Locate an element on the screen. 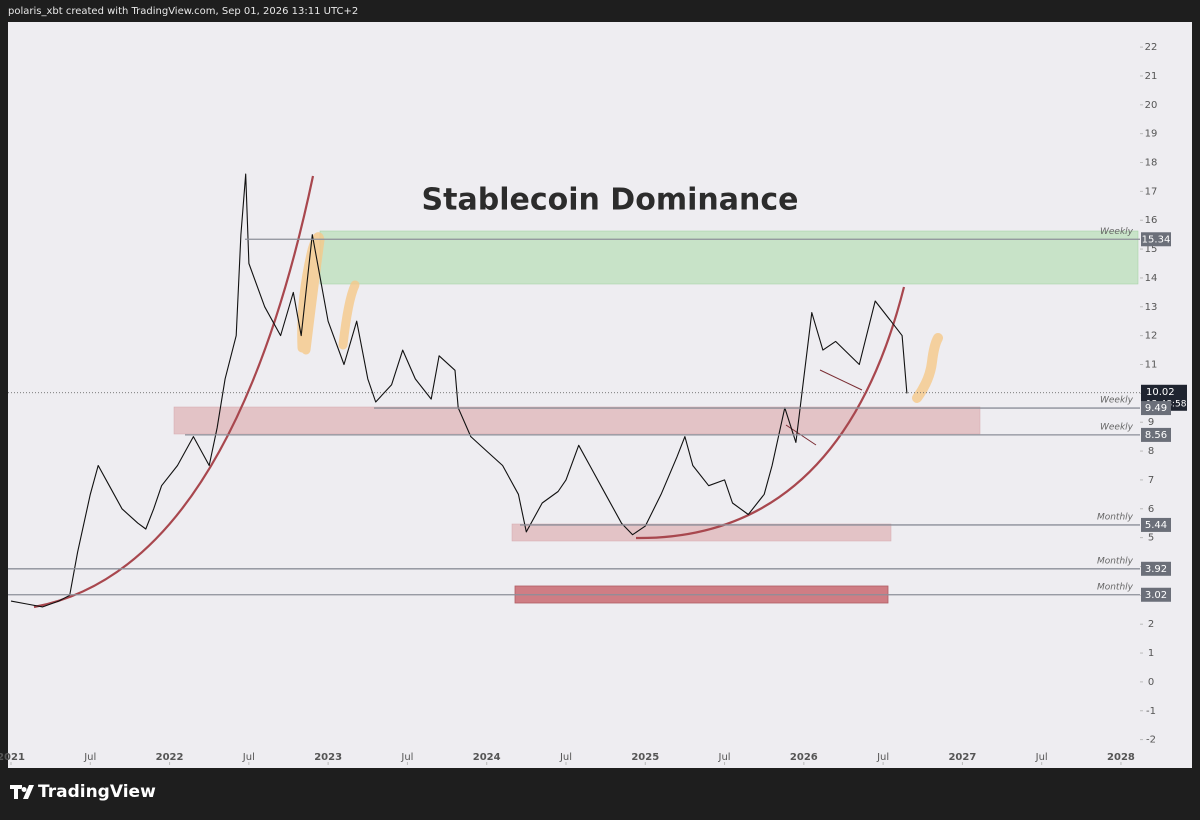 The height and width of the screenshot is (820, 1200). y-tick-label: 21 is located at coordinates (1151, 76).